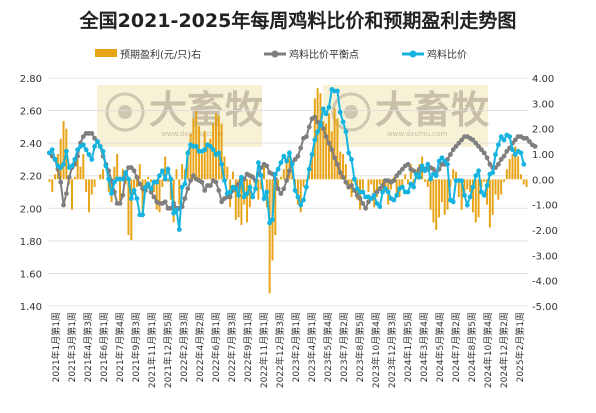  Describe the element at coordinates (232, 347) in the screenshot. I see `x-tick-label: 2022年7月第3周` at that location.